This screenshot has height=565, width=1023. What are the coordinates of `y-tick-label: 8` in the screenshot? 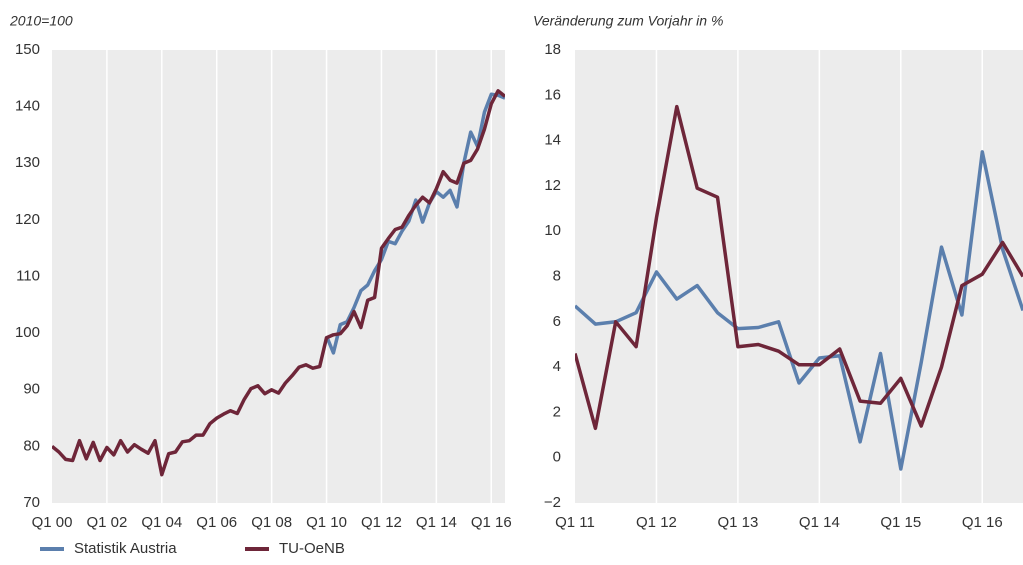 It's located at (557, 275).